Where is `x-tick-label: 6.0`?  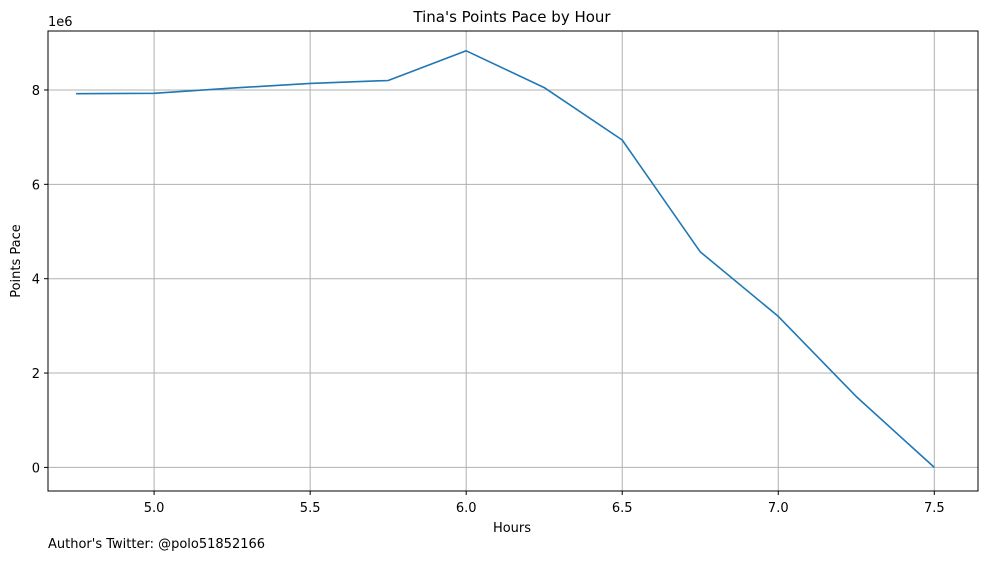 x-tick-label: 6.0 is located at coordinates (466, 508).